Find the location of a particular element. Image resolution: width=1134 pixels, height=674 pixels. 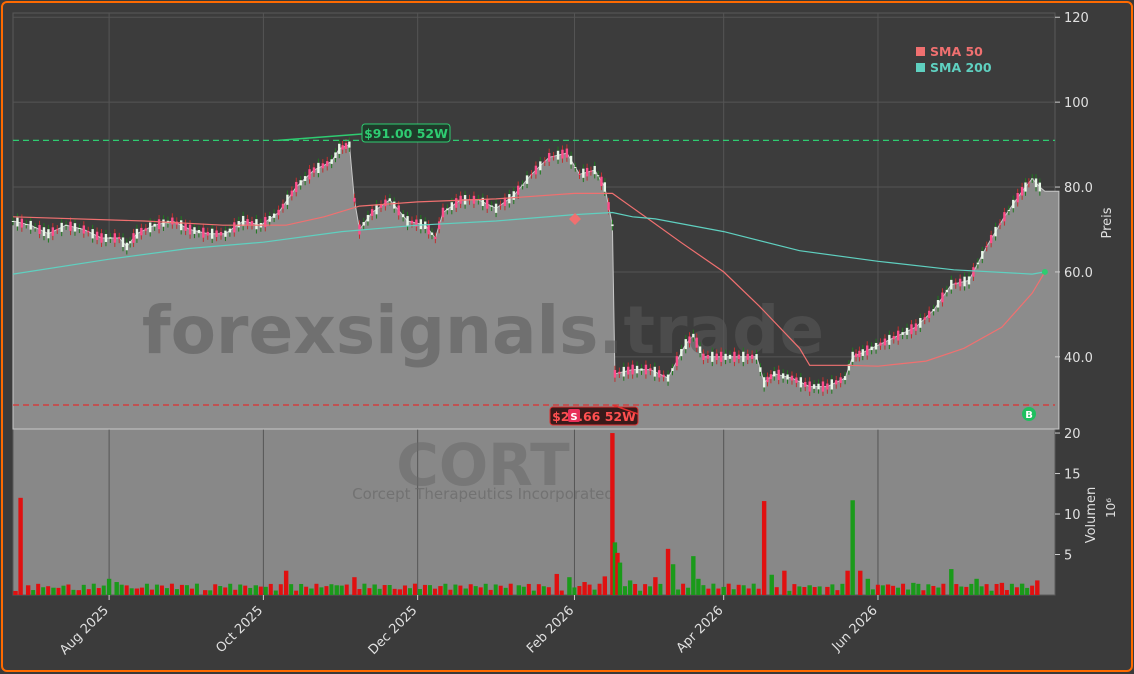

price-tick-label: 40.0 is located at coordinates (1078, 358).